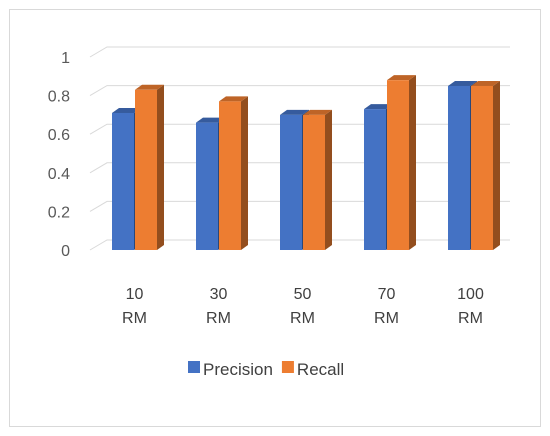 The height and width of the screenshot is (436, 550). I want to click on legend-label: Precision, so click(238, 369).